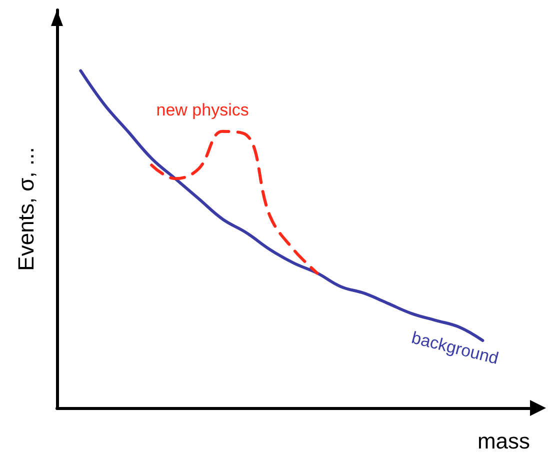 The width and height of the screenshot is (552, 461). Describe the element at coordinates (503, 441) in the screenshot. I see `x-axis-title: mass` at that location.